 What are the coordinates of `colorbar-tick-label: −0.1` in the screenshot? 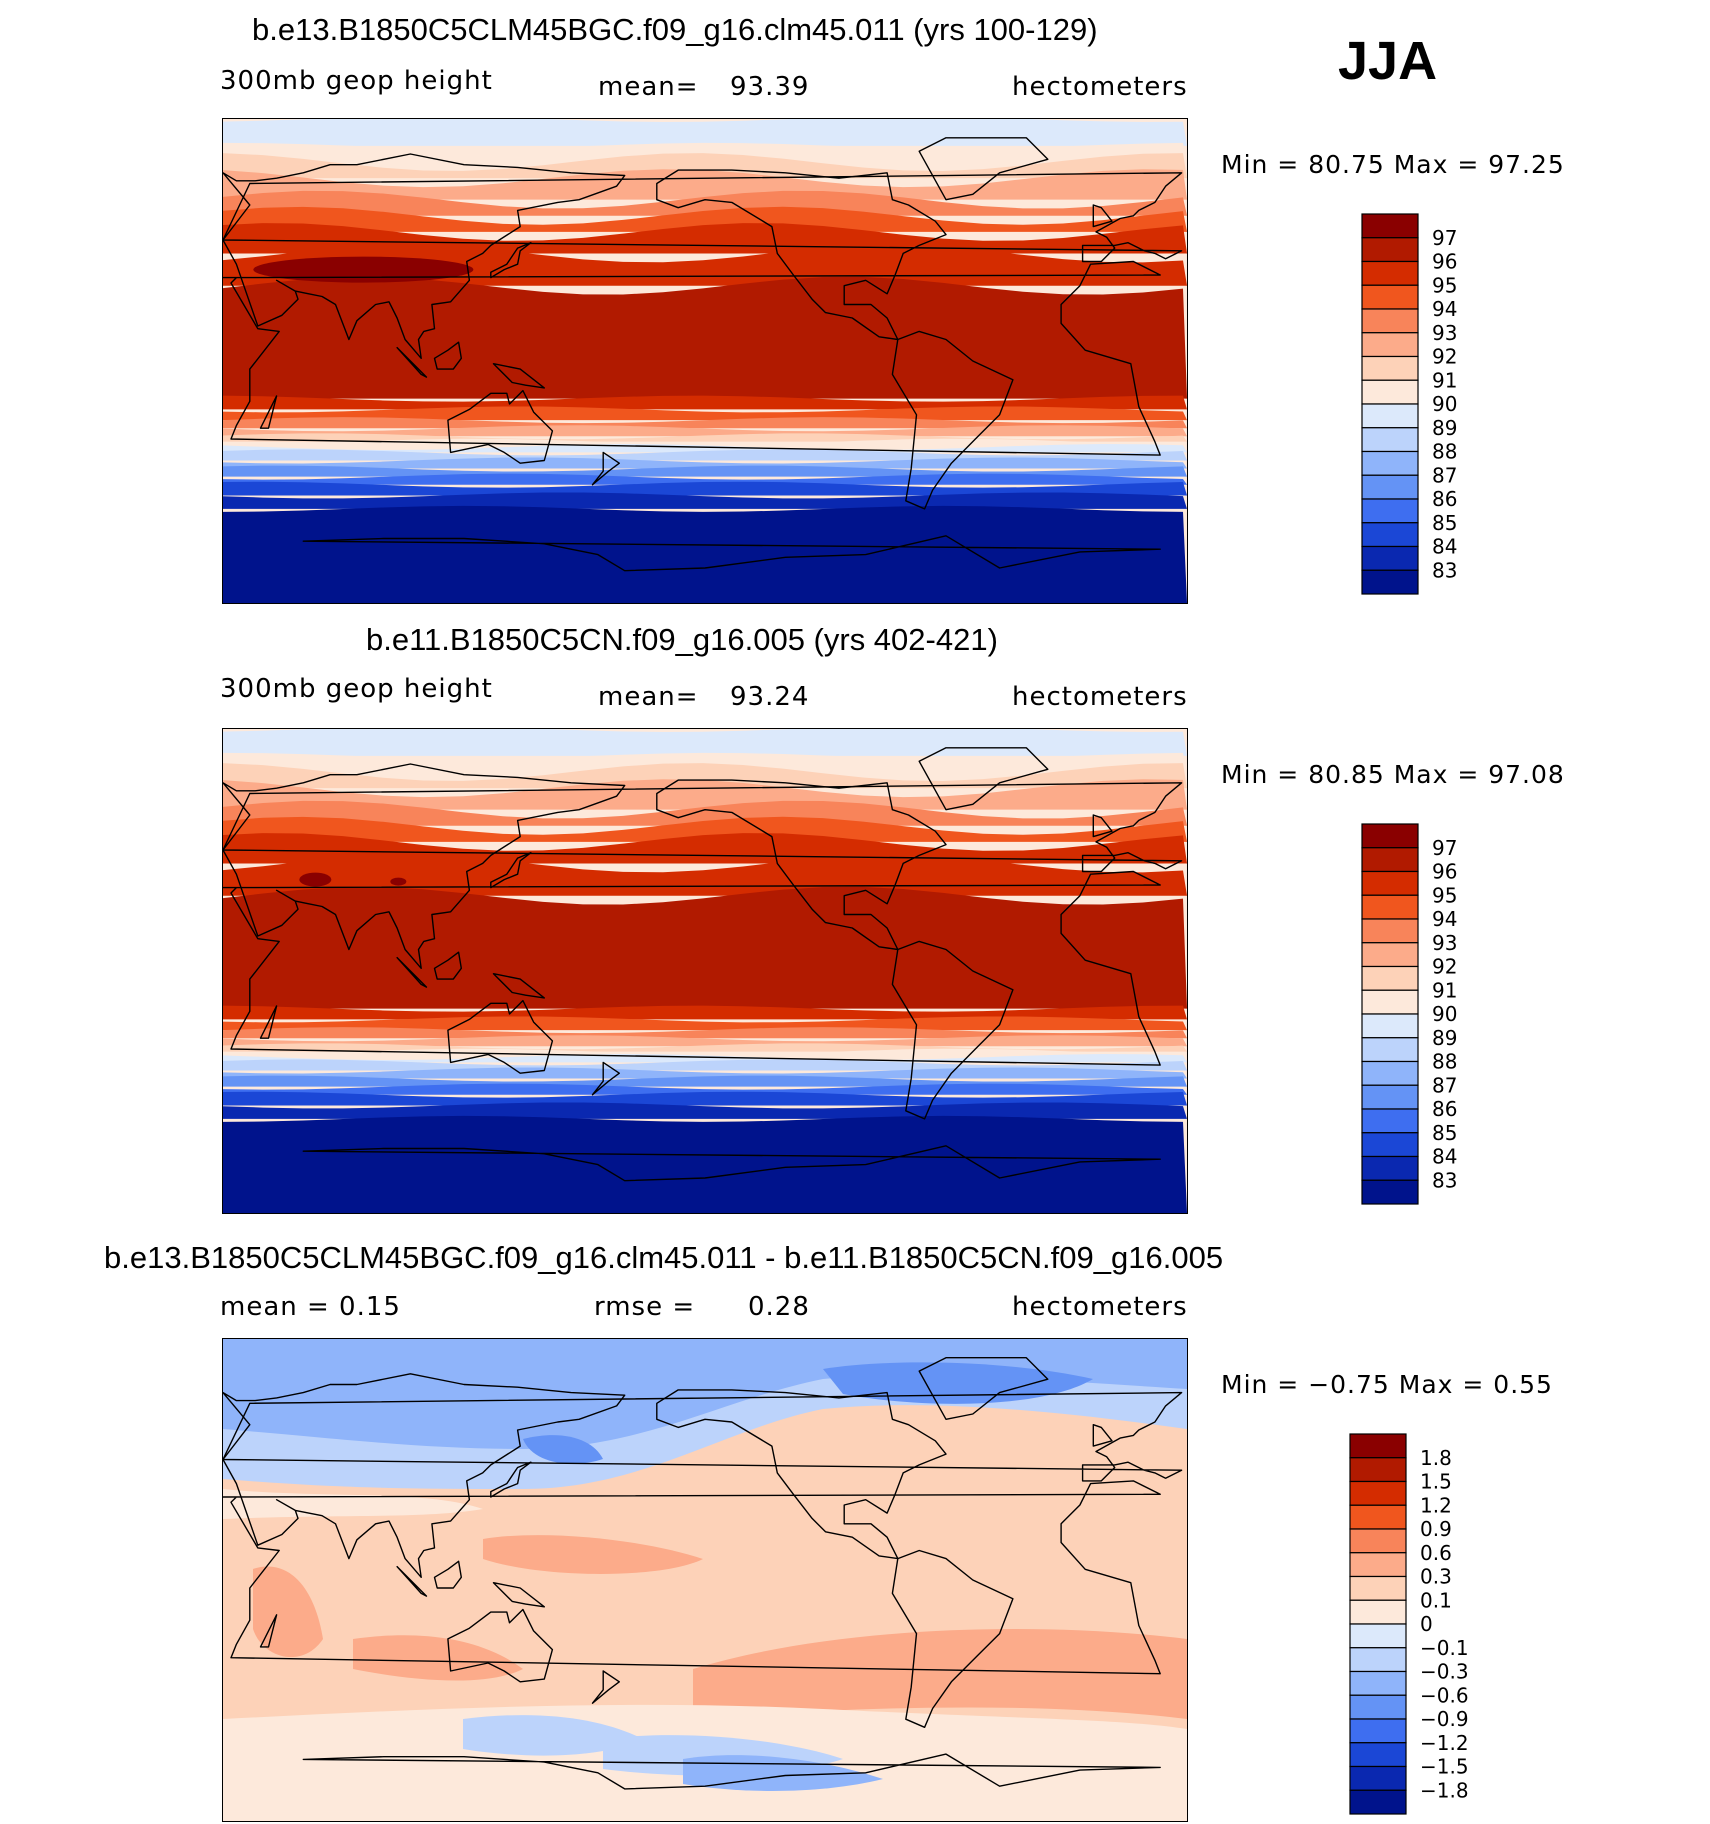 It's located at (1444, 1648).